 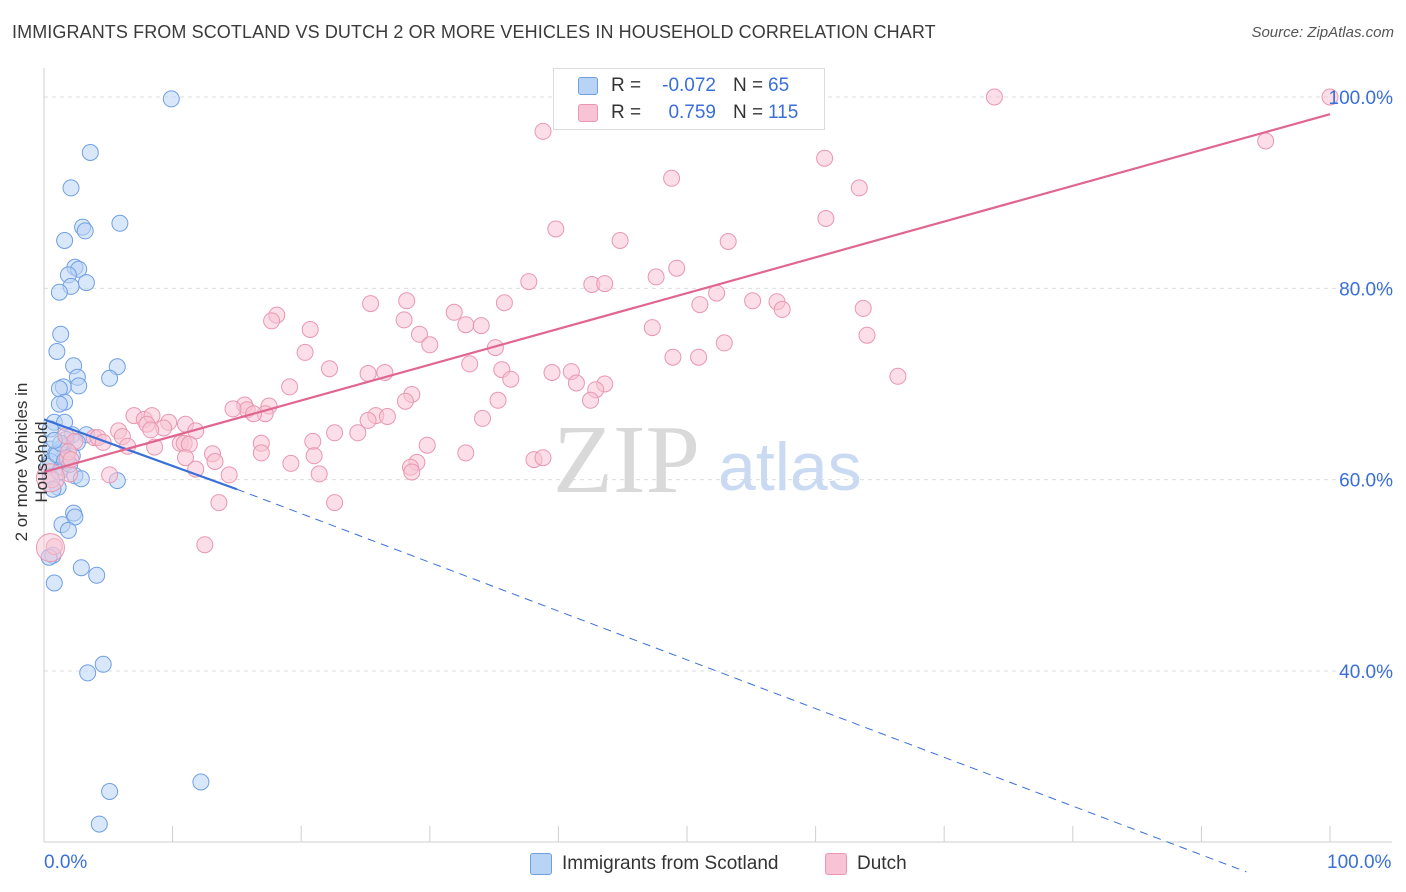 What do you see at coordinates (692, 112) in the screenshot?
I see `r-value: 0.759` at bounding box center [692, 112].